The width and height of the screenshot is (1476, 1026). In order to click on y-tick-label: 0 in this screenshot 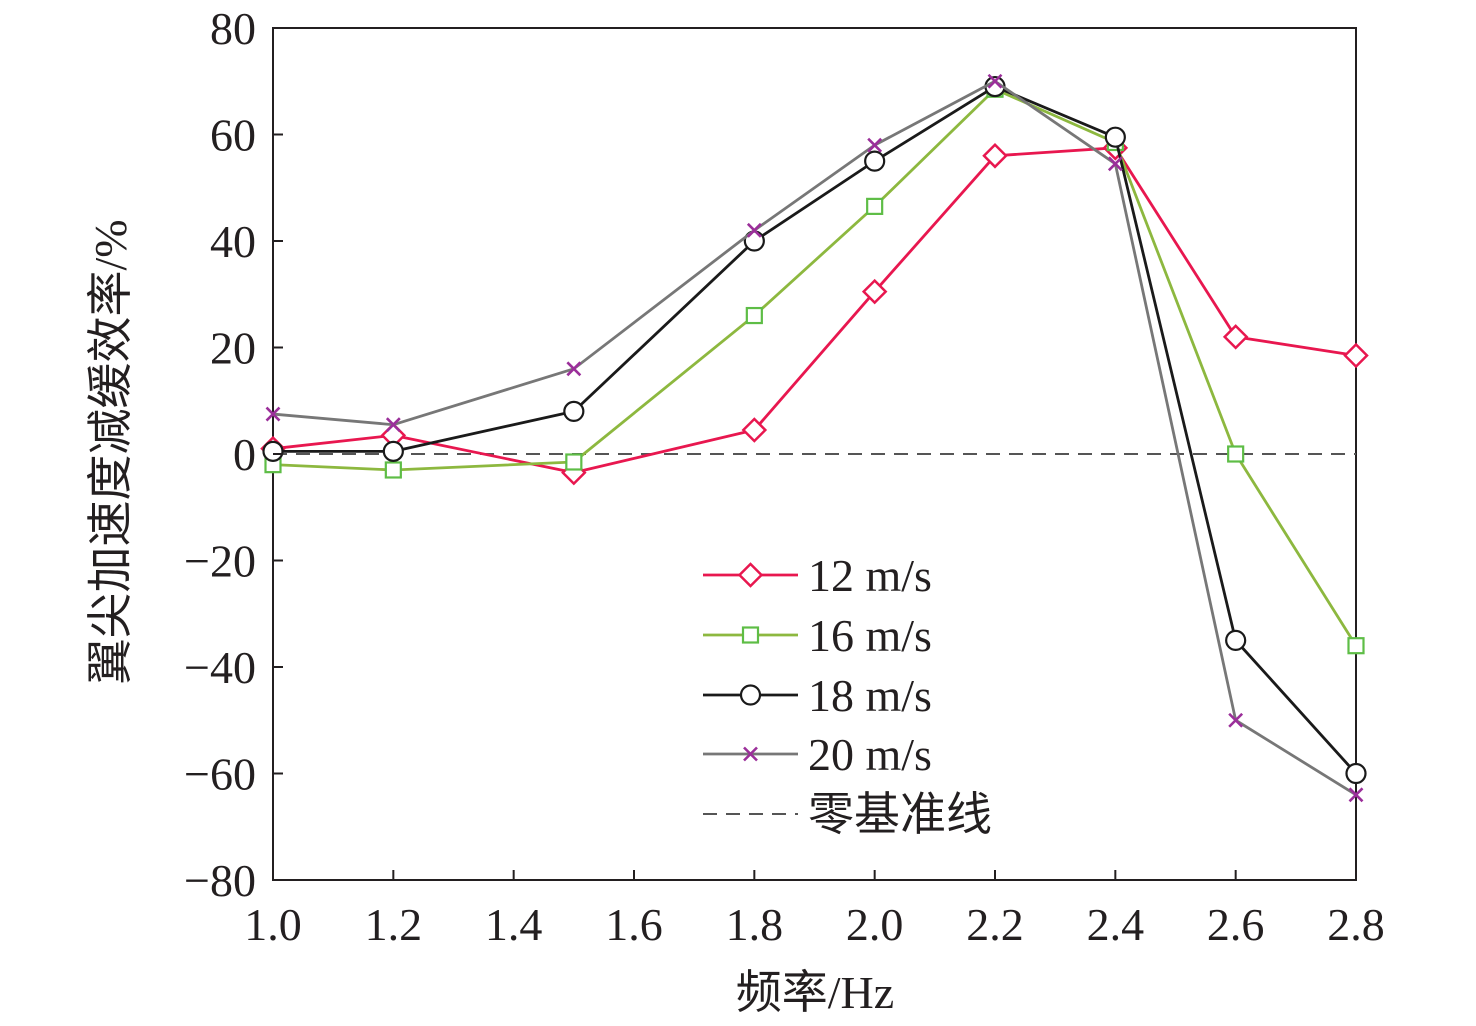, I will do `click(244, 454)`.